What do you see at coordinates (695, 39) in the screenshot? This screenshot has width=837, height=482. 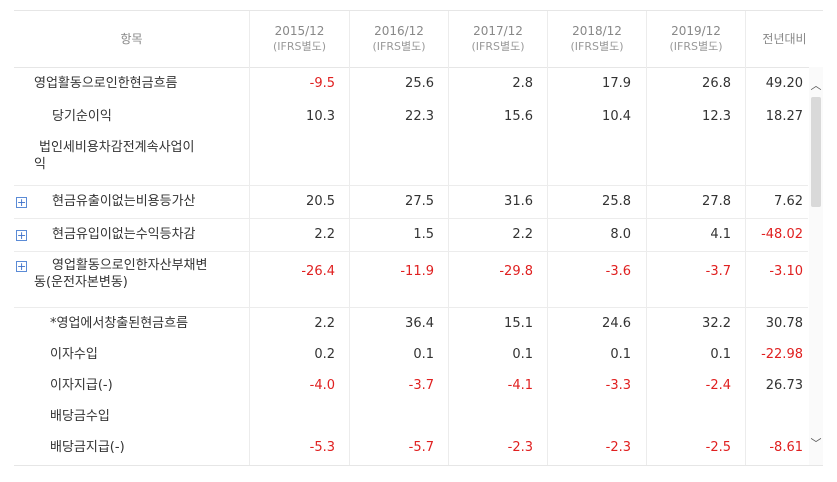 I see `header-col-2019: 2019/12 (IFRS별도)` at bounding box center [695, 39].